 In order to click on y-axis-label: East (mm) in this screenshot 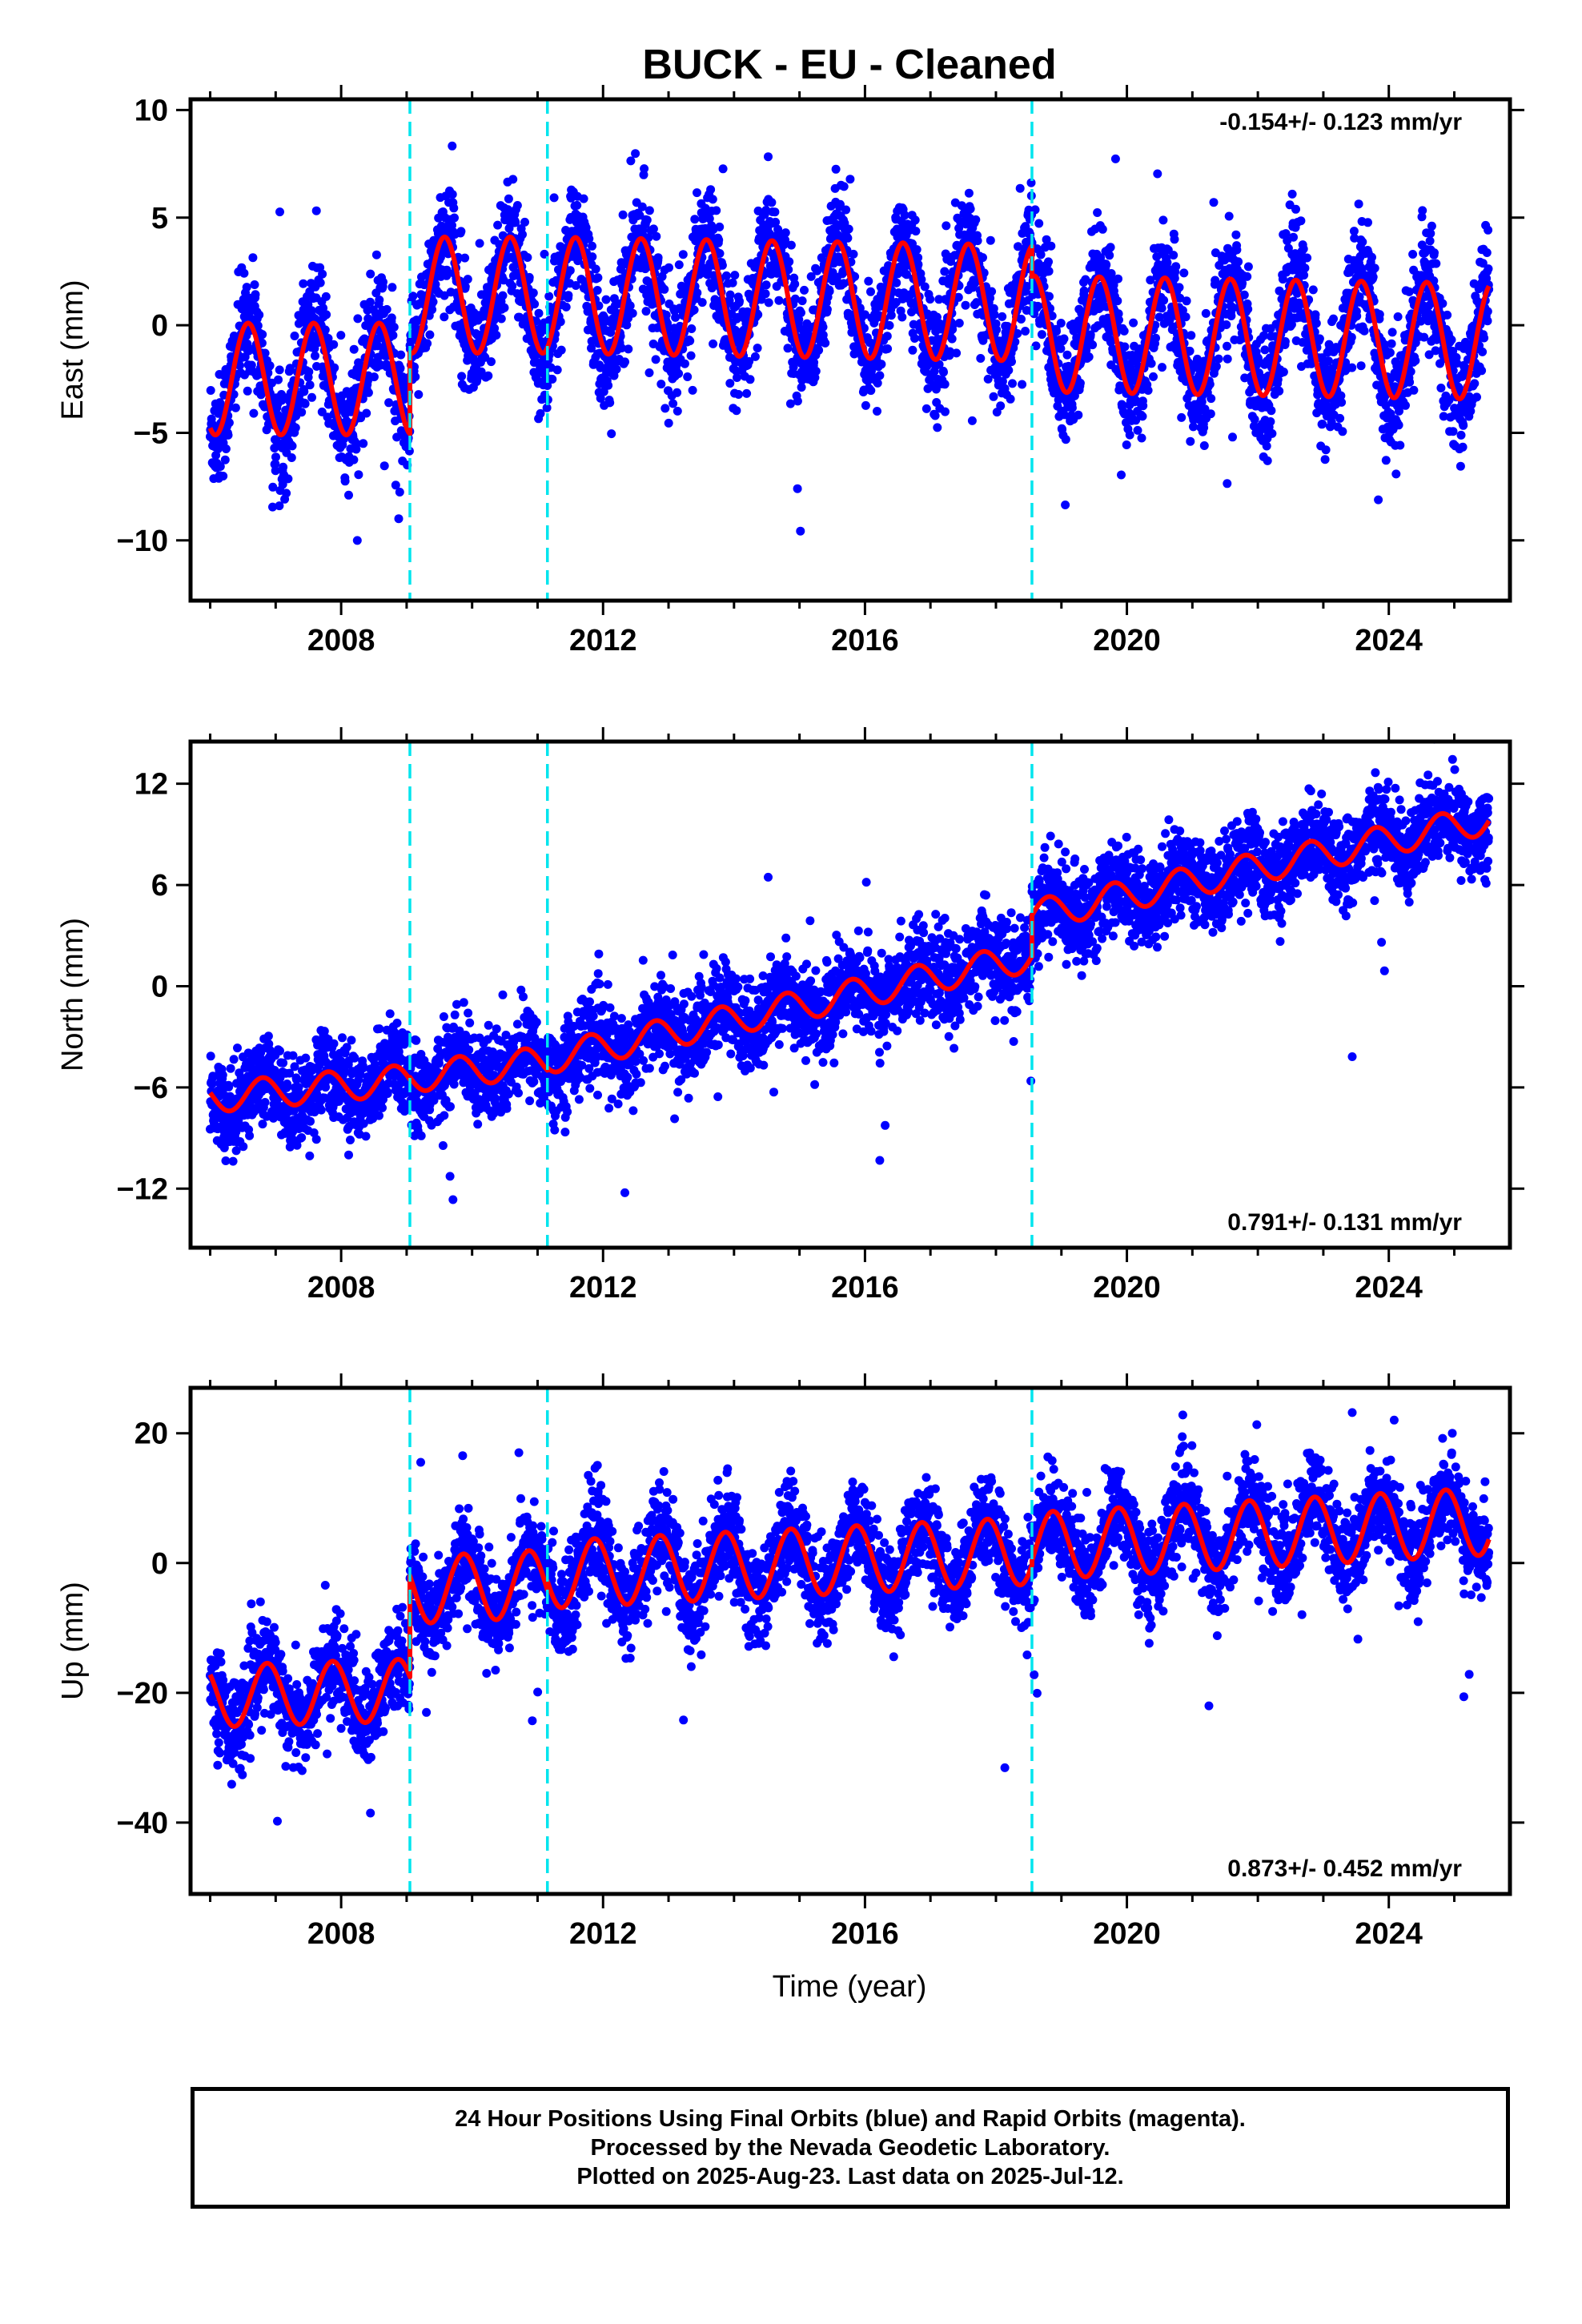, I will do `click(73, 349)`.